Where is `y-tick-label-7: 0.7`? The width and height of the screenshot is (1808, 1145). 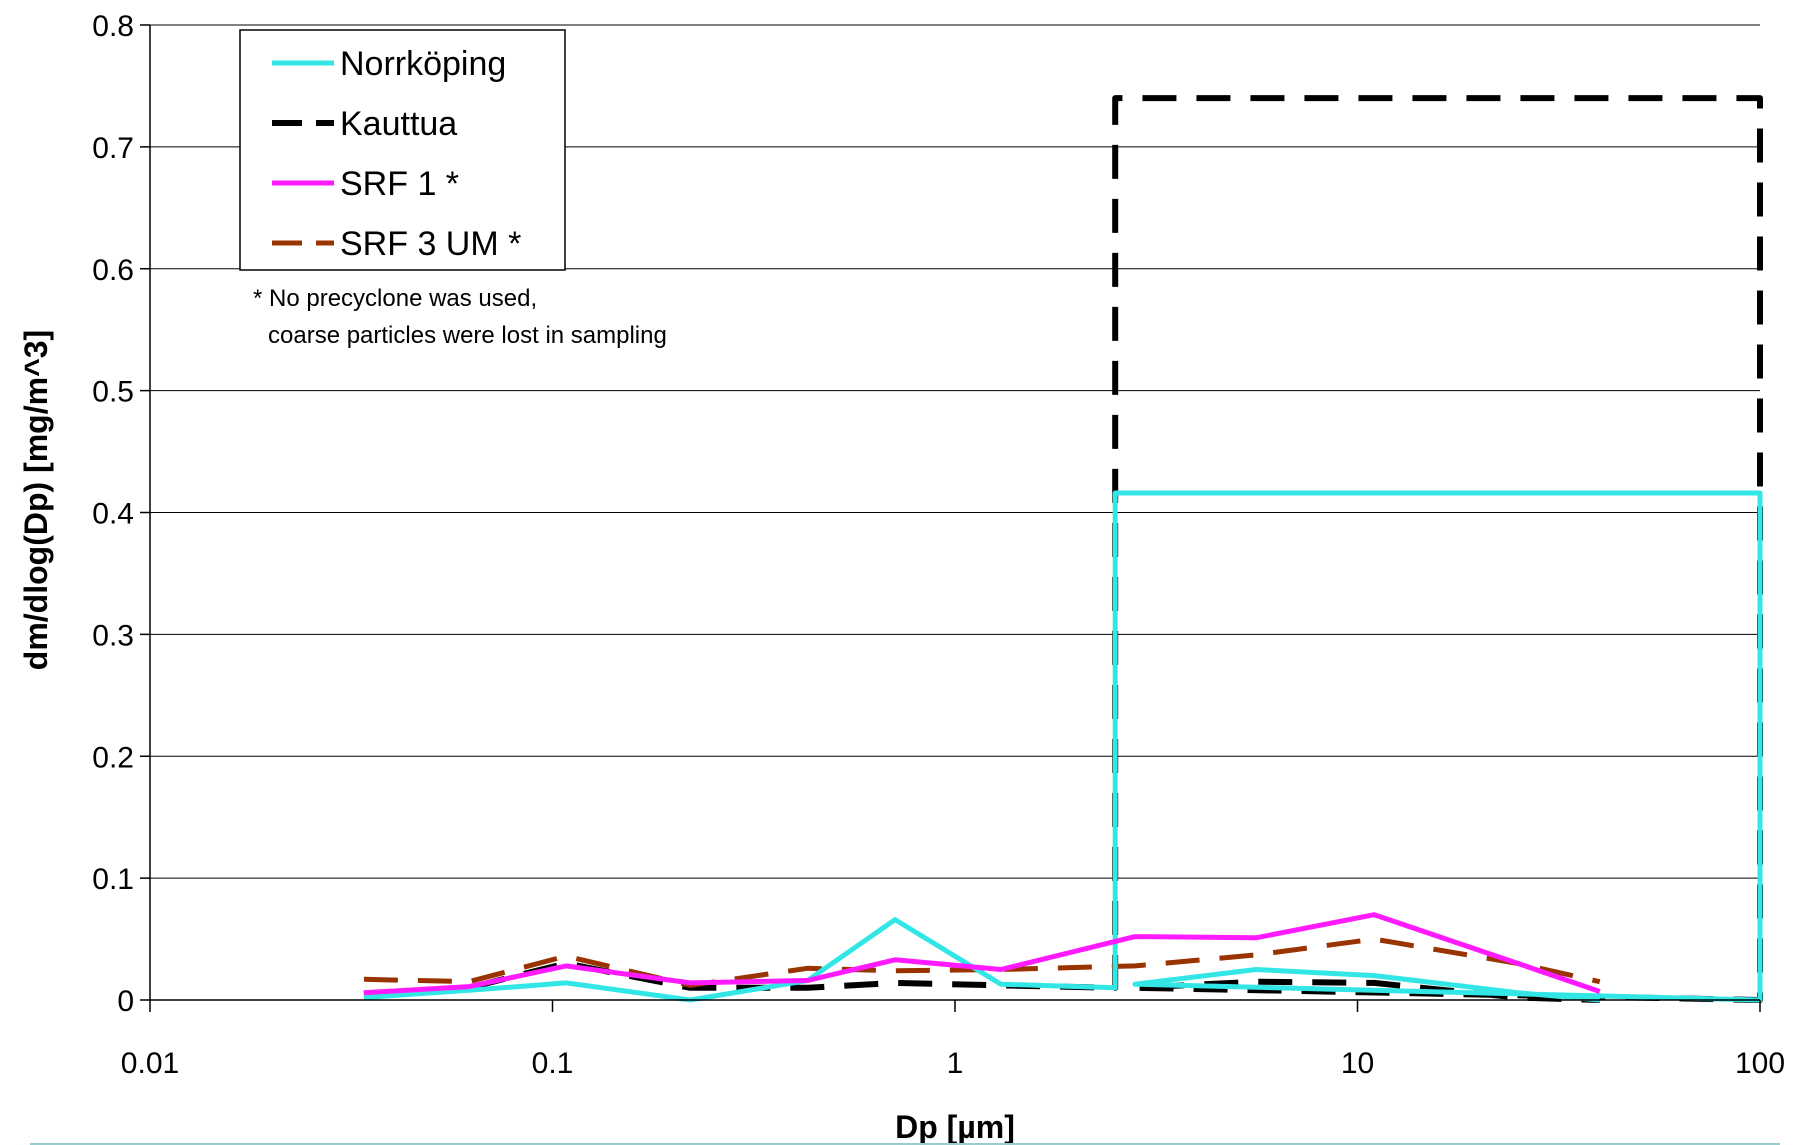 y-tick-label-7: 0.7 is located at coordinates (113, 148).